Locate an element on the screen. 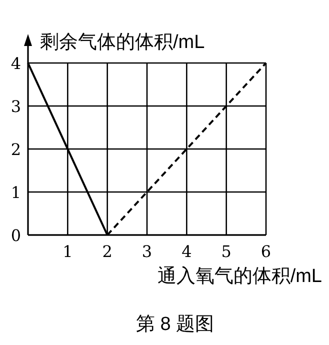  x-tick-label: 2 is located at coordinates (107, 251).